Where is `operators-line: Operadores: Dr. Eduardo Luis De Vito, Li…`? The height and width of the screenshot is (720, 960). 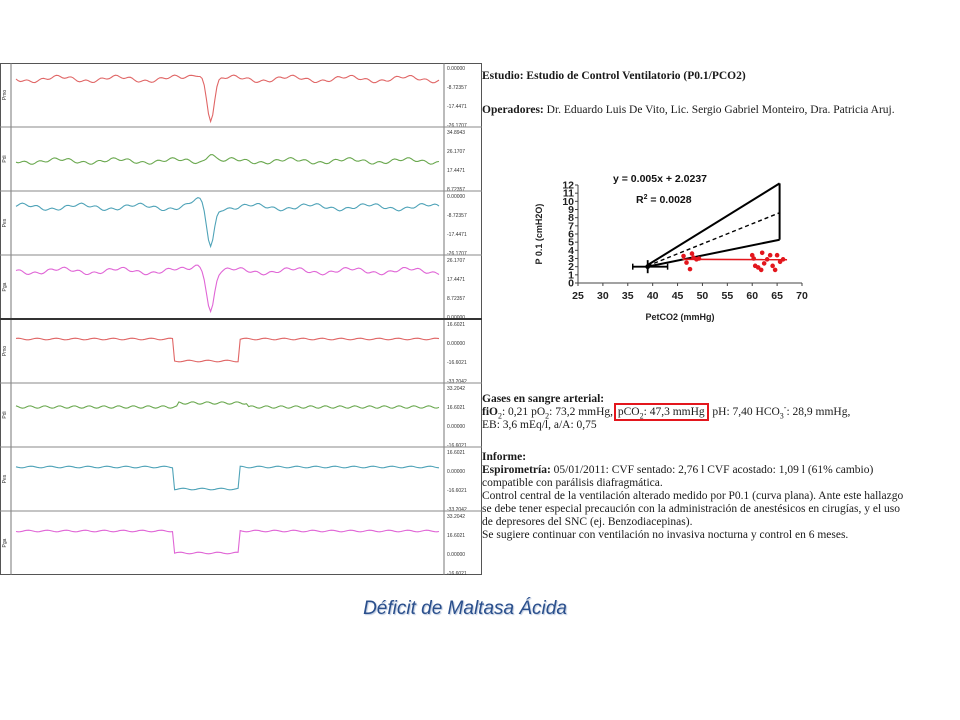
operators-line: Operadores: Dr. Eduardo Luis De Vito, Li… is located at coordinates (688, 110).